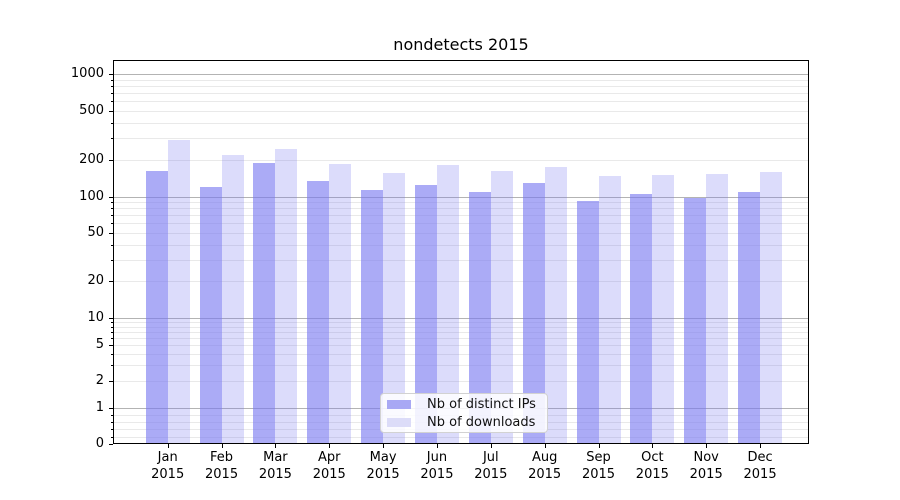 This screenshot has height=500, width=900. What do you see at coordinates (706, 457) in the screenshot?
I see `x-label-month: Nov` at bounding box center [706, 457].